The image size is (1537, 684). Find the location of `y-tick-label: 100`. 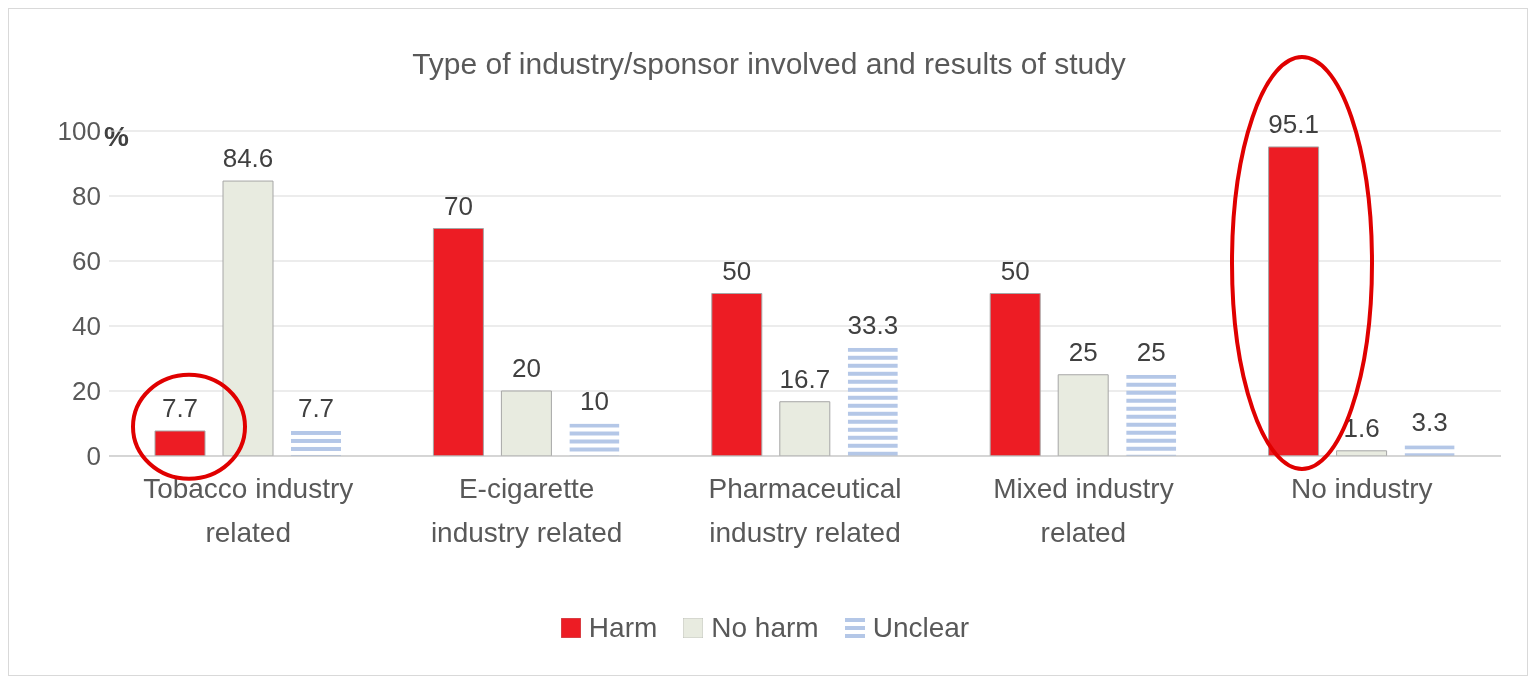

y-tick-label: 100 is located at coordinates (79, 131).